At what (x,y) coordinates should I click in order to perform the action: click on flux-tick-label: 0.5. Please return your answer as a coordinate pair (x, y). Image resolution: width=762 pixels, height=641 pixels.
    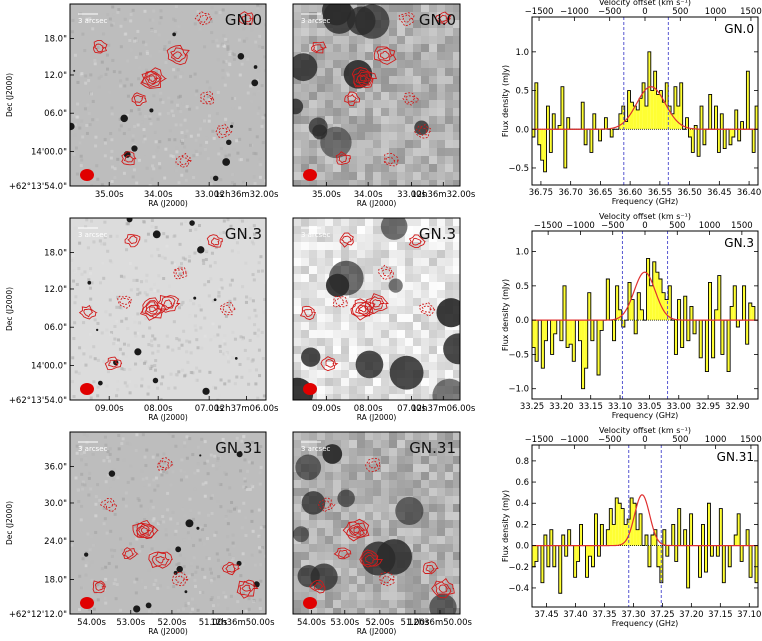
    Looking at the image, I should click on (522, 287).